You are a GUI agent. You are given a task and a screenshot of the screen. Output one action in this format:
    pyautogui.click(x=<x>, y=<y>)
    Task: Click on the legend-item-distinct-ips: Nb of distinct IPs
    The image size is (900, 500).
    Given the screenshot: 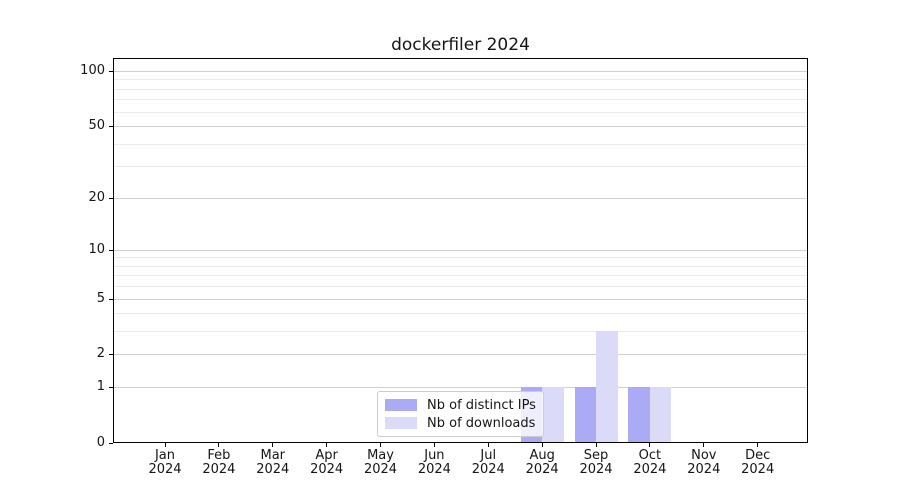 What is the action you would take?
    pyautogui.click(x=464, y=405)
    